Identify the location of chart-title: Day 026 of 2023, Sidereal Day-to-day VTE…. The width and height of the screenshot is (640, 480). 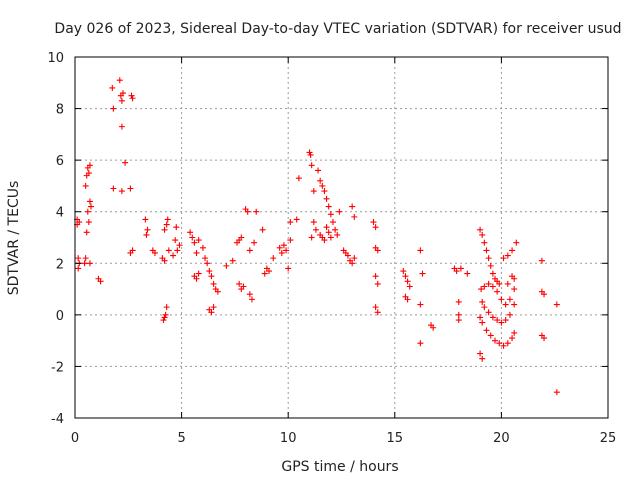
(337, 29).